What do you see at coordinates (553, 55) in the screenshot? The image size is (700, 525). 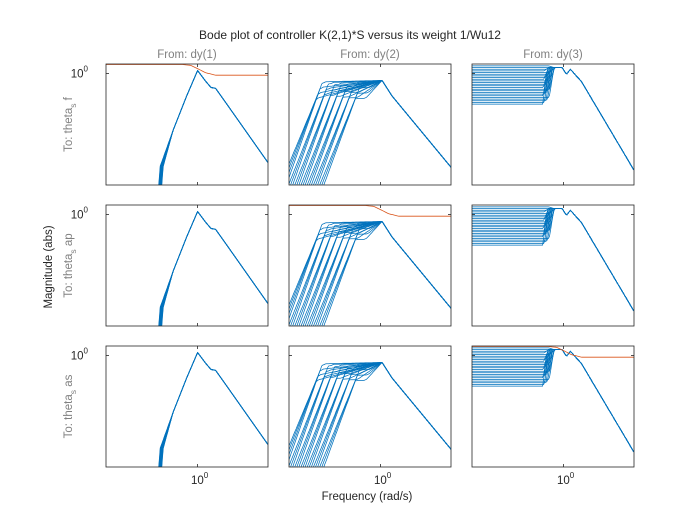 I see `column-header-3: From: dy(3)` at bounding box center [553, 55].